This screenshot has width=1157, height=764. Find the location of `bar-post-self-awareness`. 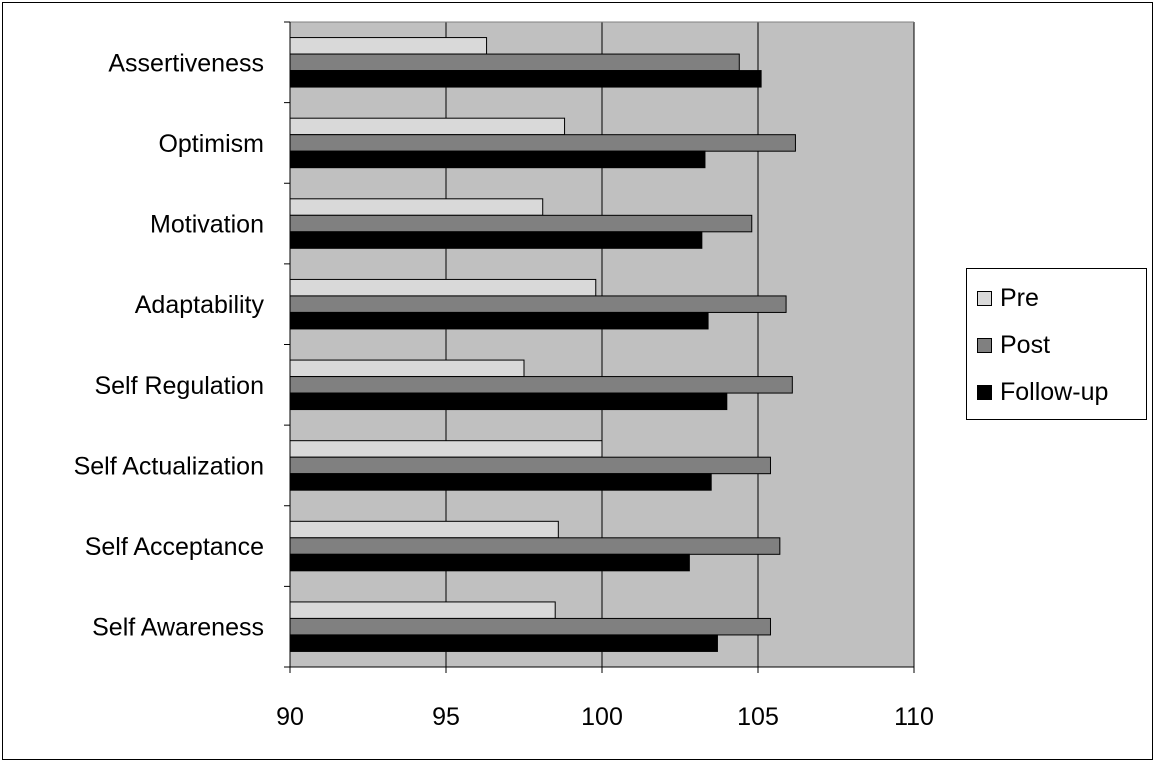

bar-post-self-awareness is located at coordinates (530, 626).